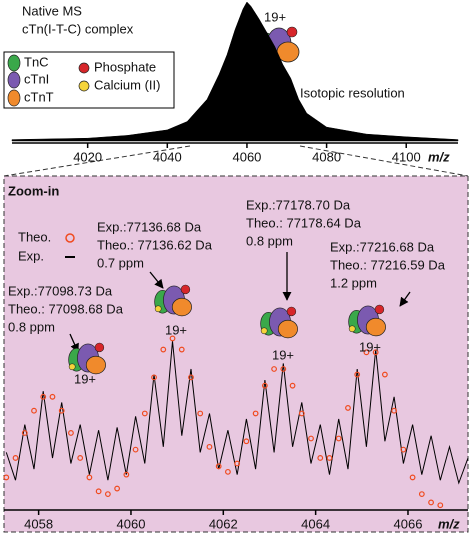  What do you see at coordinates (39, 96) in the screenshot?
I see `legend-label: cTnT` at bounding box center [39, 96].